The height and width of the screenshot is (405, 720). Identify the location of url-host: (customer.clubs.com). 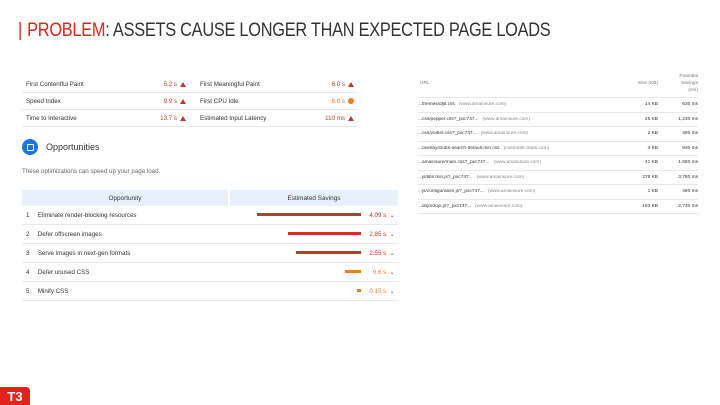
(526, 148).